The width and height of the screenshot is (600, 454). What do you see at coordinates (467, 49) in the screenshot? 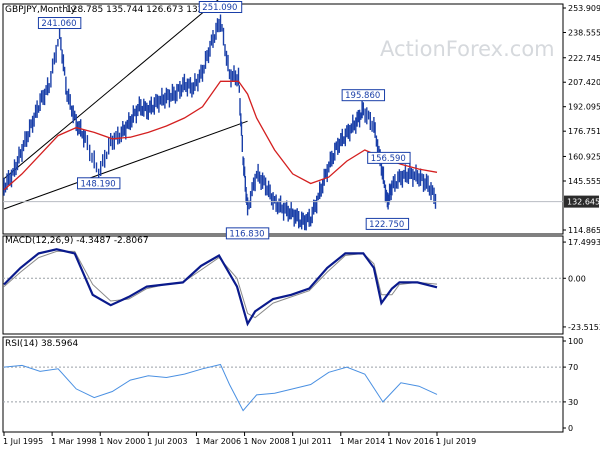
I see `watermark-text: ActionForex.com` at bounding box center [467, 49].